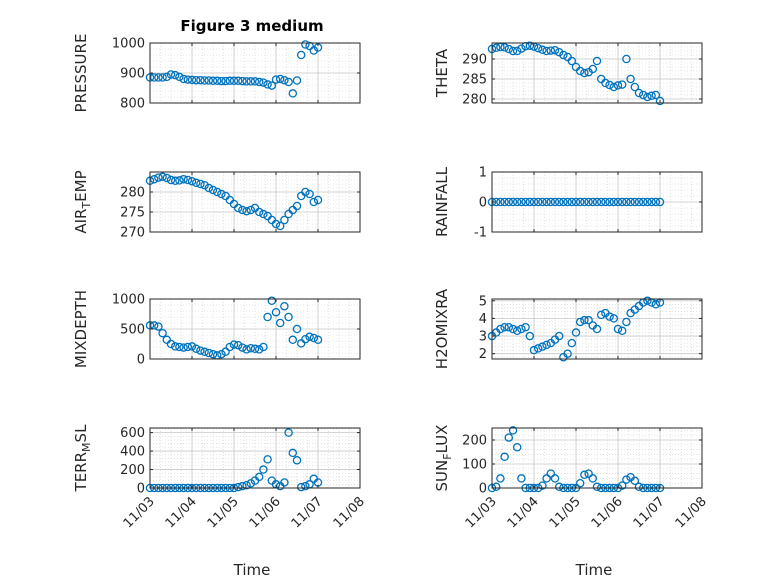 Image resolution: width=778 pixels, height=583 pixels. What do you see at coordinates (649, 512) in the screenshot?
I see `x-tick-label: 11/07` at bounding box center [649, 512].